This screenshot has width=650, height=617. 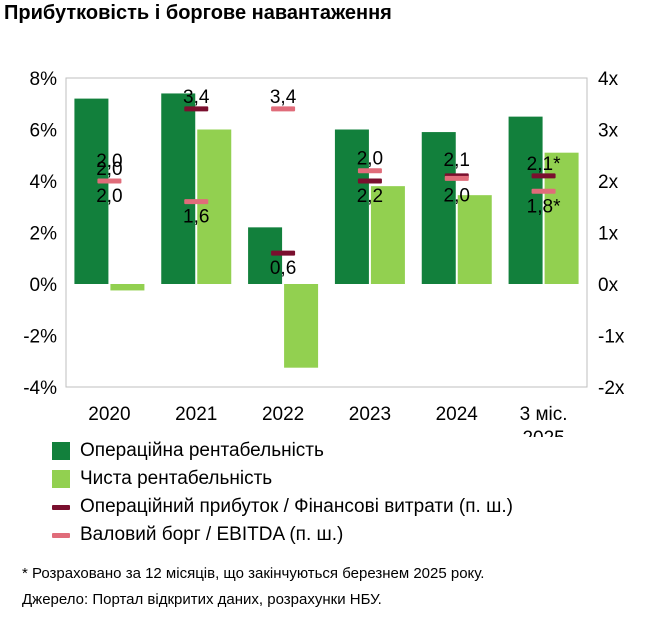 What do you see at coordinates (544, 164) in the screenshot?
I see `data-label: 2,1*` at bounding box center [544, 164].